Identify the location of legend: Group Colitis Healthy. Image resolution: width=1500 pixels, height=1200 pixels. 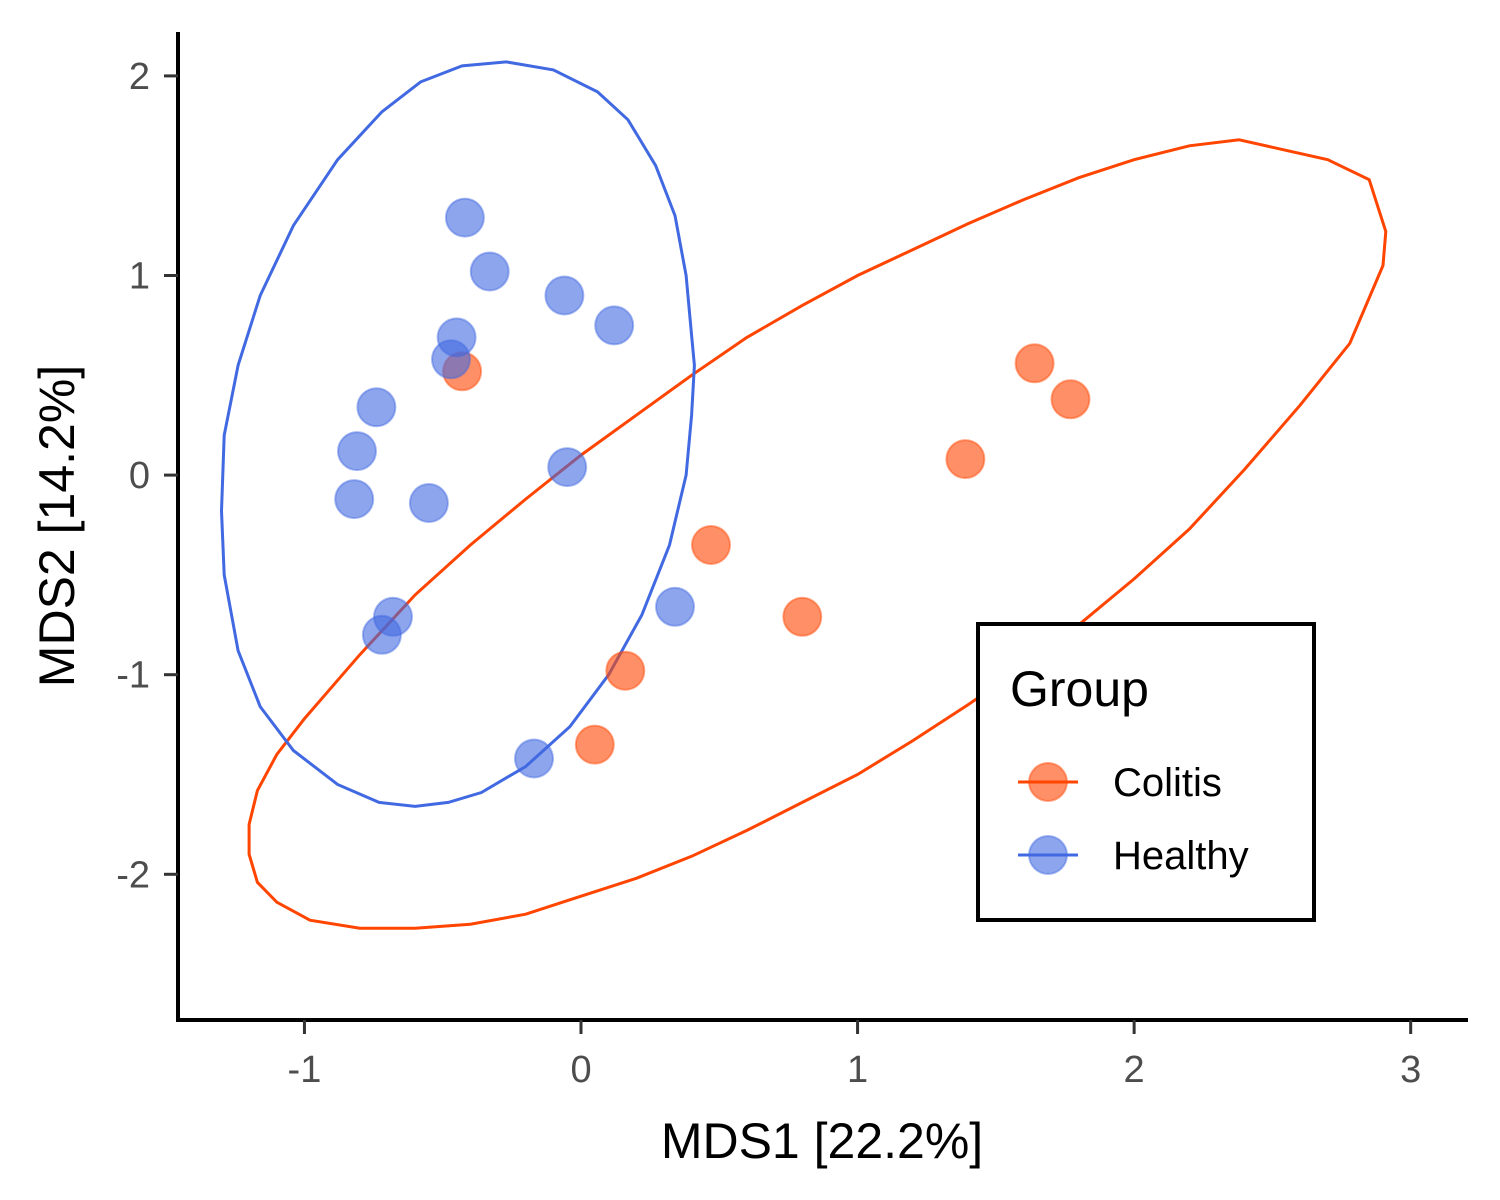
(1146, 772).